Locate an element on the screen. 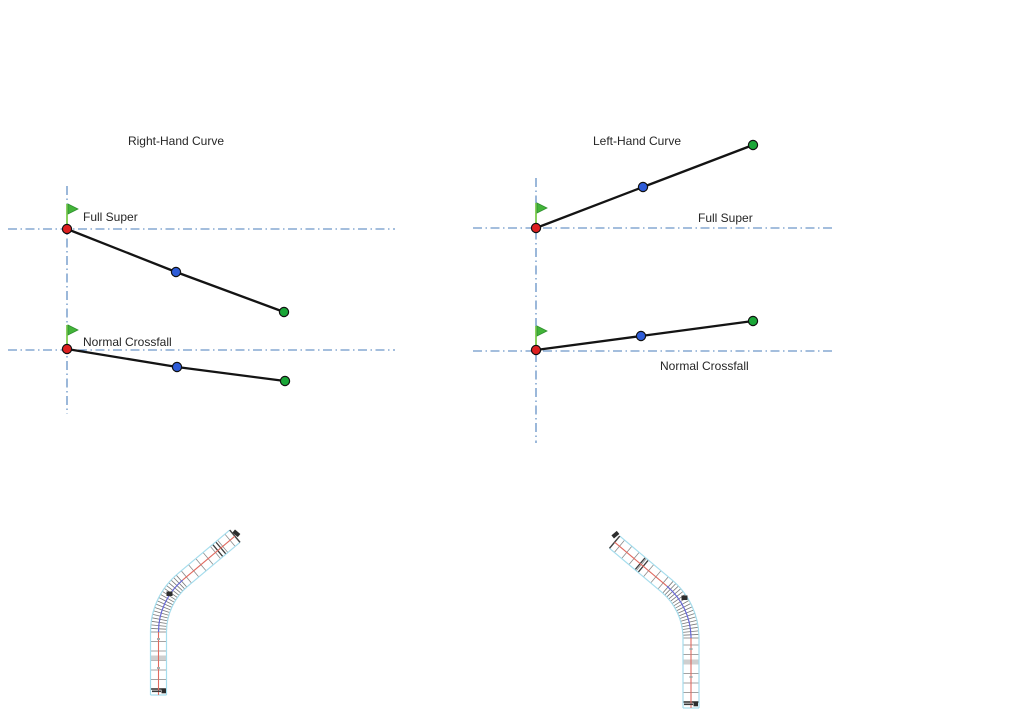  plan-view-right-hand-alignment is located at coordinates (195, 612).